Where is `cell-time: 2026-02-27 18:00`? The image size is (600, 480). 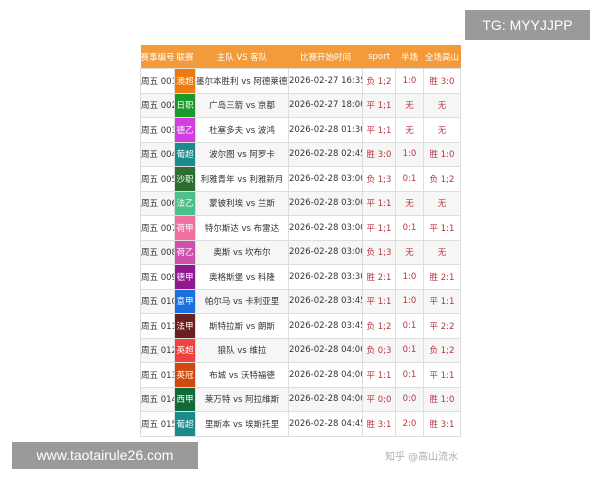 cell-time: 2026-02-27 18:00 is located at coordinates (325, 105).